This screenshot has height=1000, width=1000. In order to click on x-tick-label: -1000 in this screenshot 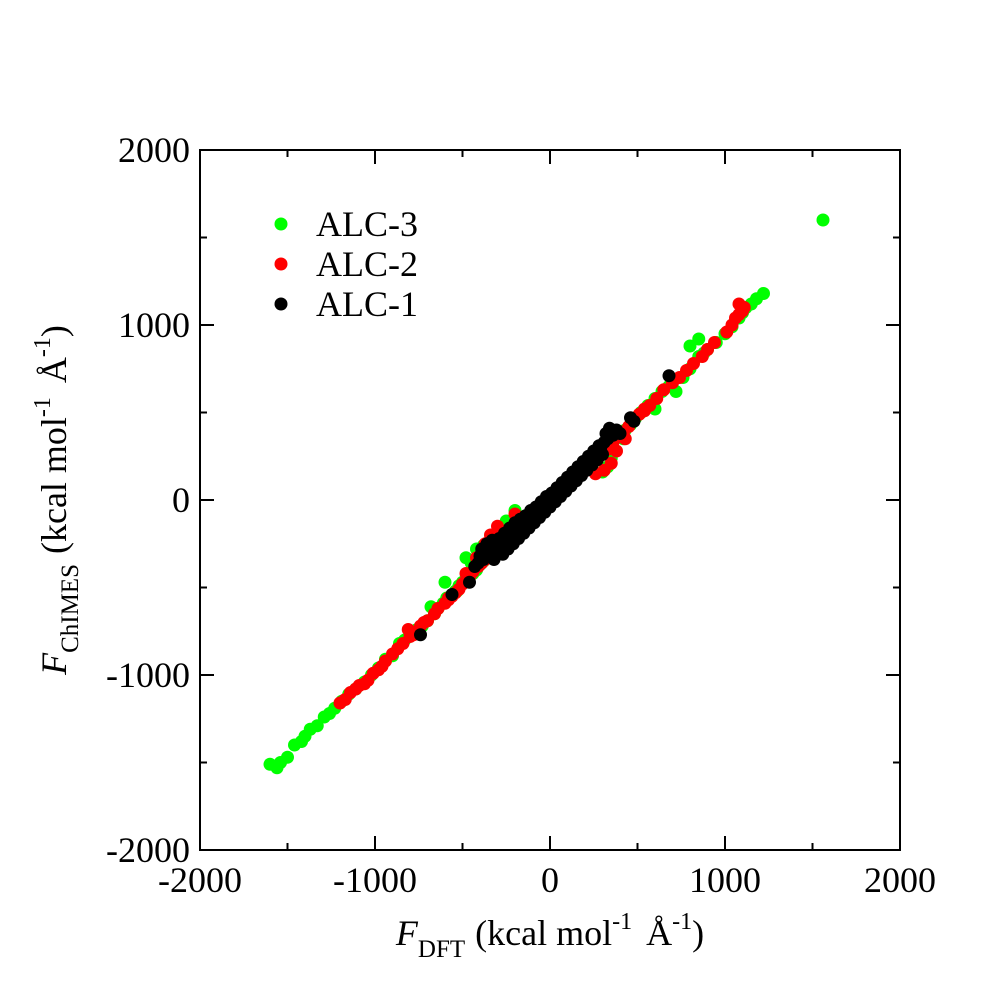, I will do `click(375, 880)`.